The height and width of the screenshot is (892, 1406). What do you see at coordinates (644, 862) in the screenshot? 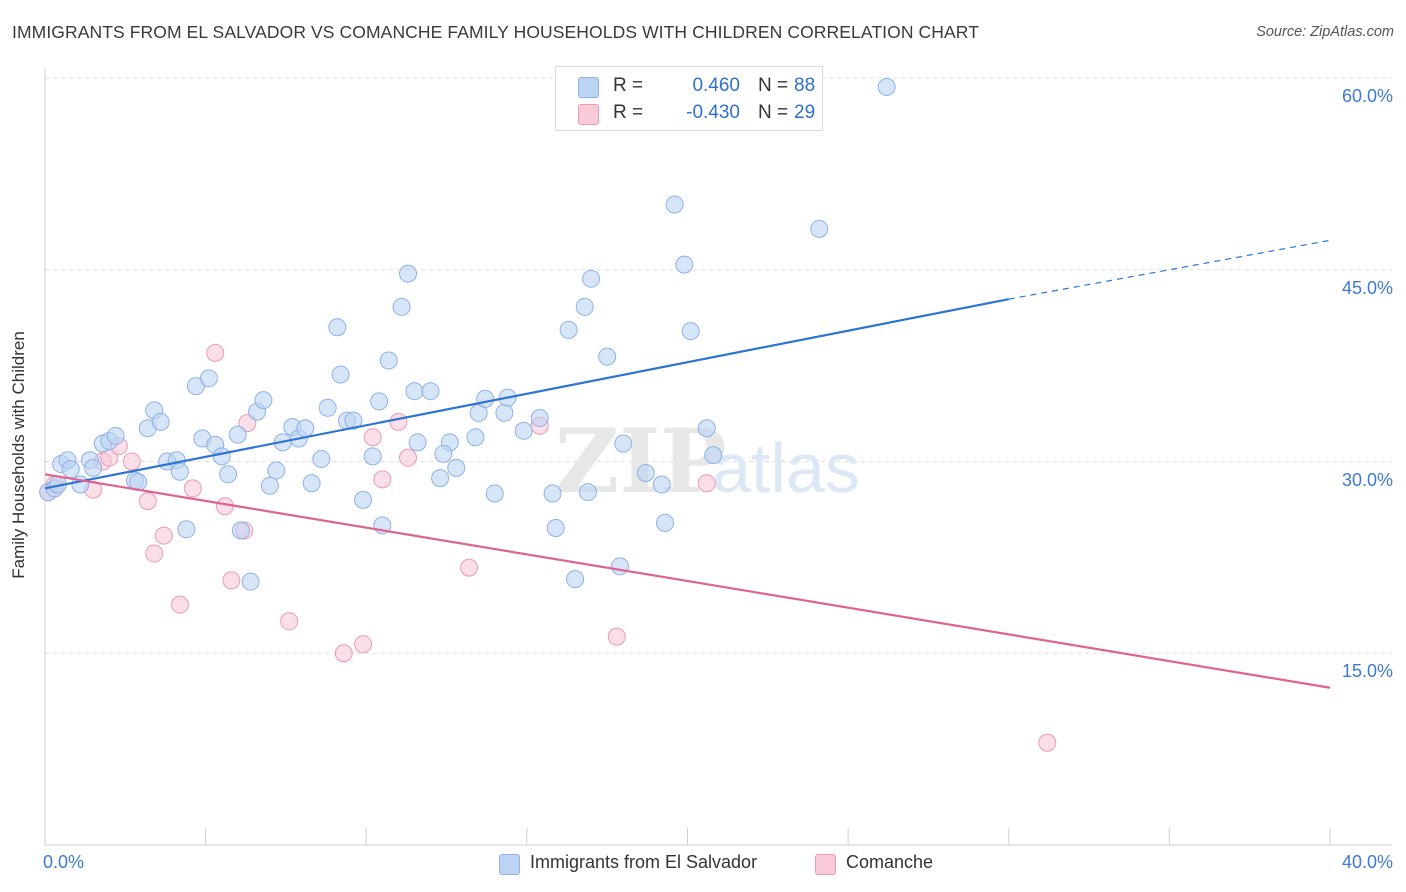
I see `legend-label: Immigrants from El Salvador` at bounding box center [644, 862].